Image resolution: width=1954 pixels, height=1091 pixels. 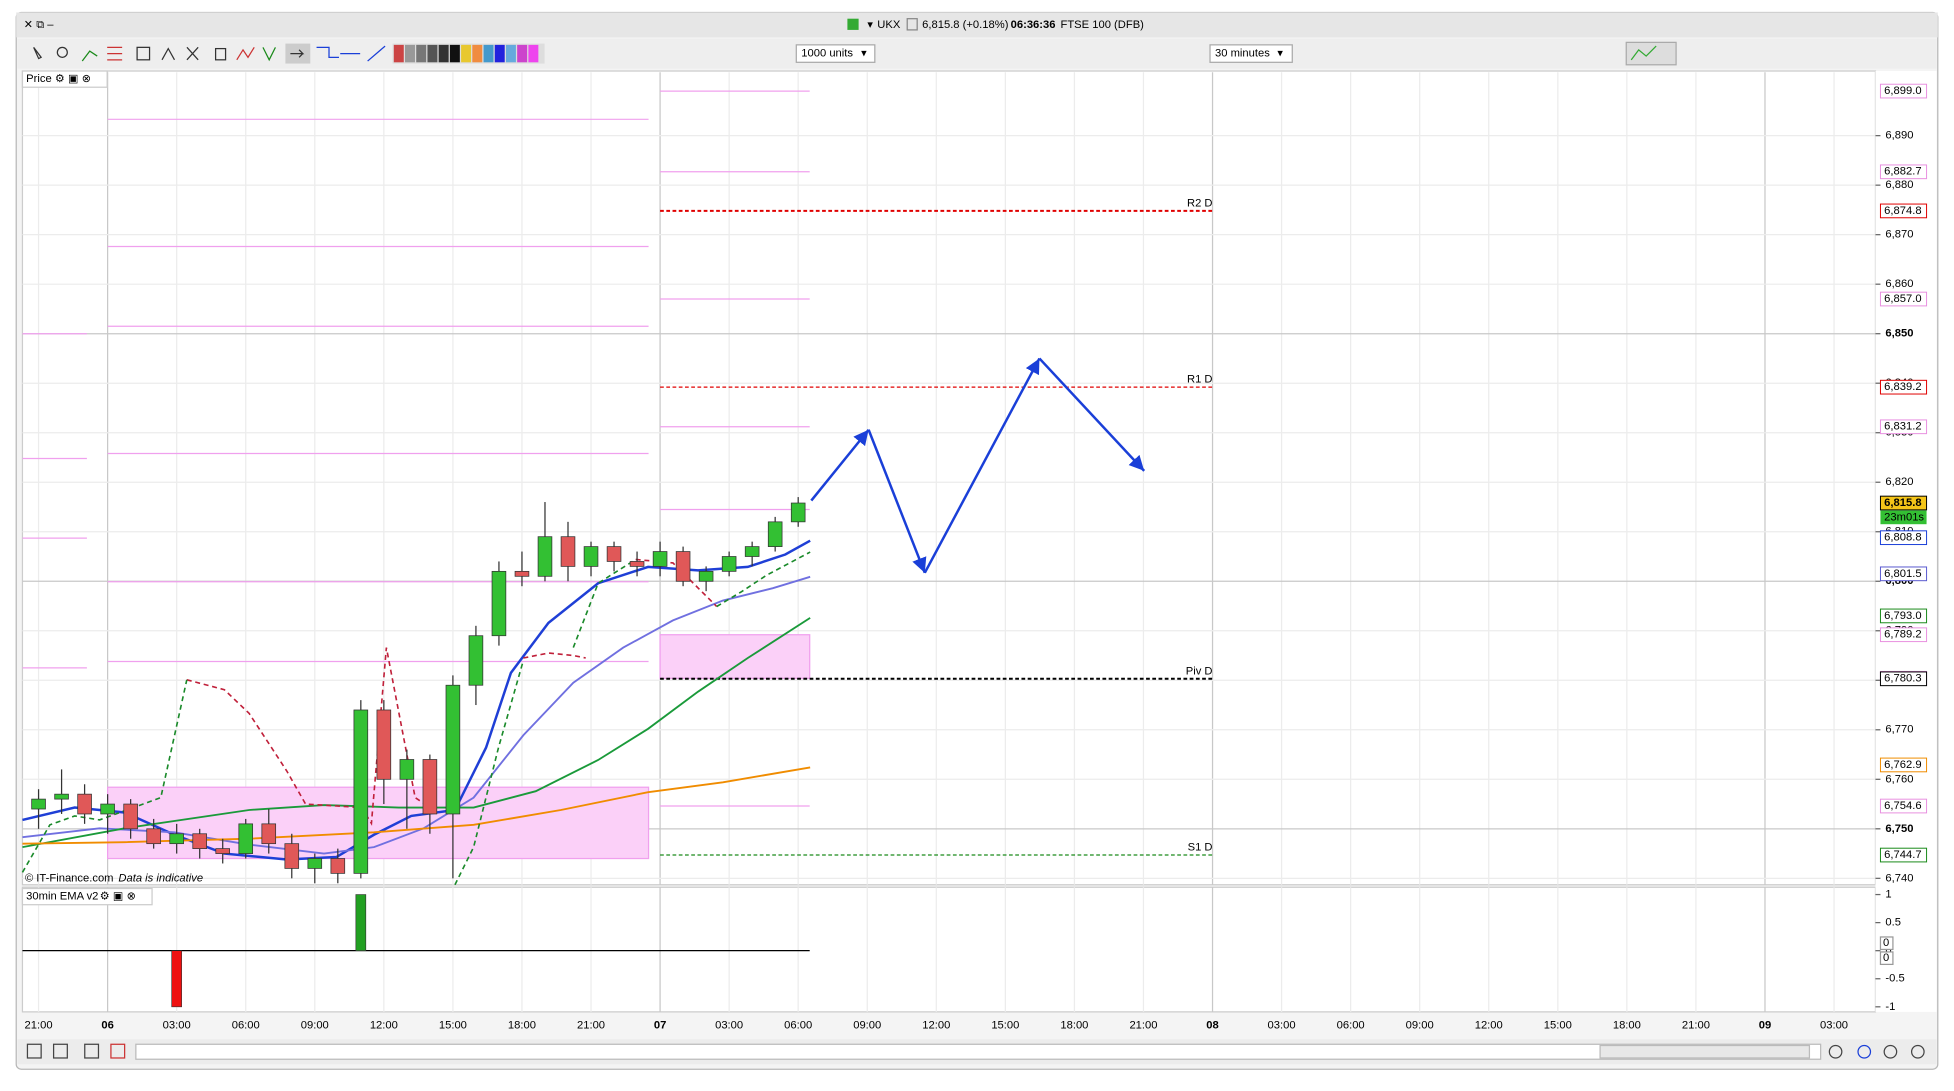 What do you see at coordinates (376, 53) in the screenshot?
I see `ray-tool` at bounding box center [376, 53].